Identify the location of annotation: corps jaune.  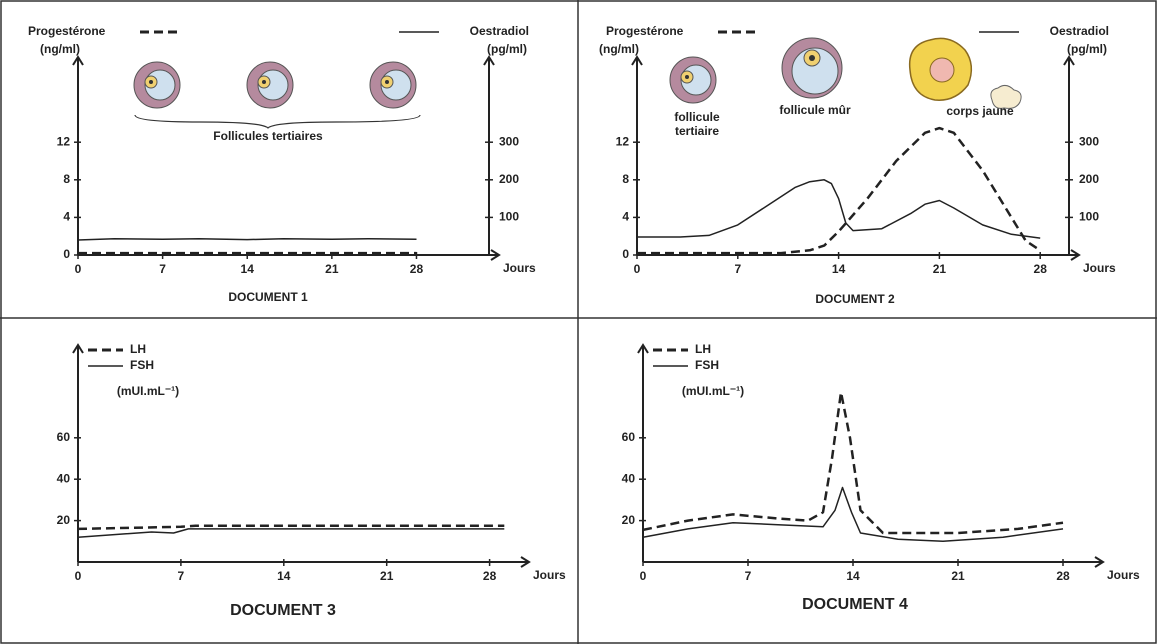
(980, 111).